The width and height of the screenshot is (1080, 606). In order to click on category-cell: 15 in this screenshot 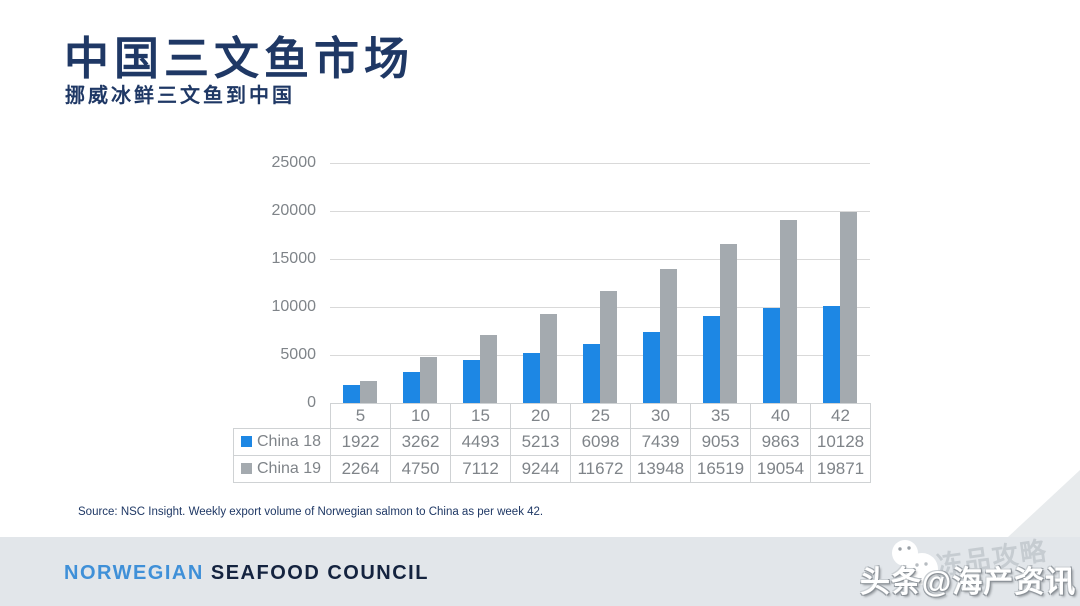, I will do `click(480, 416)`.